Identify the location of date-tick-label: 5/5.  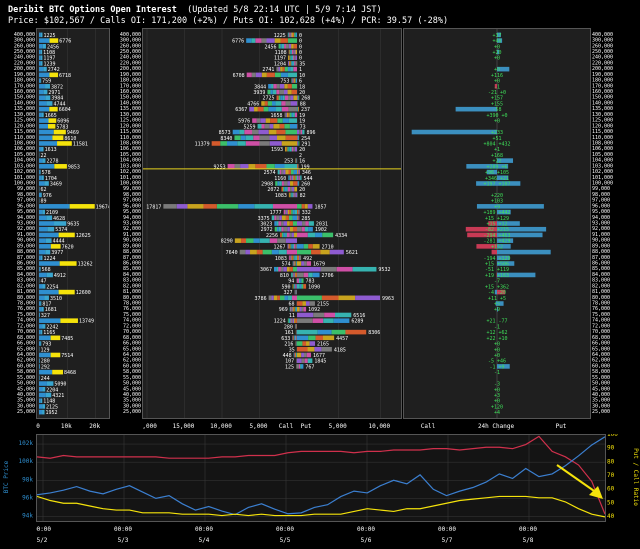
(285, 540).